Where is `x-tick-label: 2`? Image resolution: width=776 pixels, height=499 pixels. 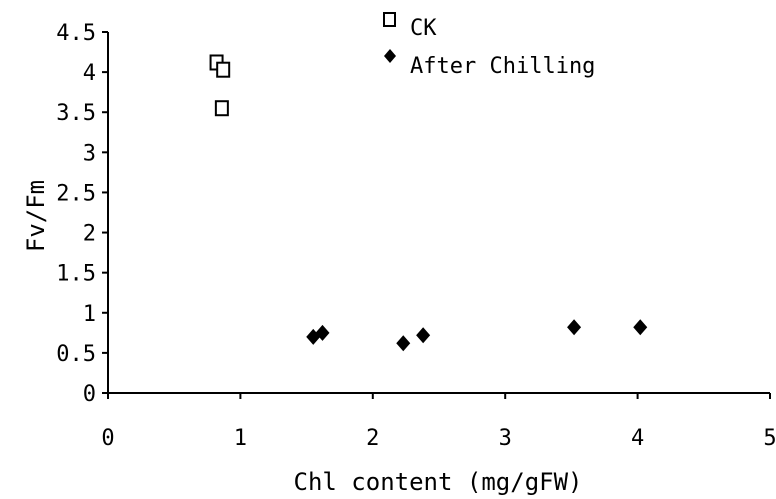 x-tick-label: 2 is located at coordinates (372, 438).